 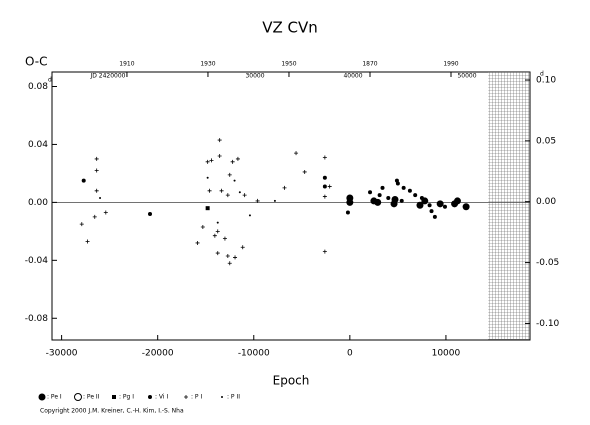 What do you see at coordinates (91, 397) in the screenshot?
I see `legend-label: : Pe II` at bounding box center [91, 397].